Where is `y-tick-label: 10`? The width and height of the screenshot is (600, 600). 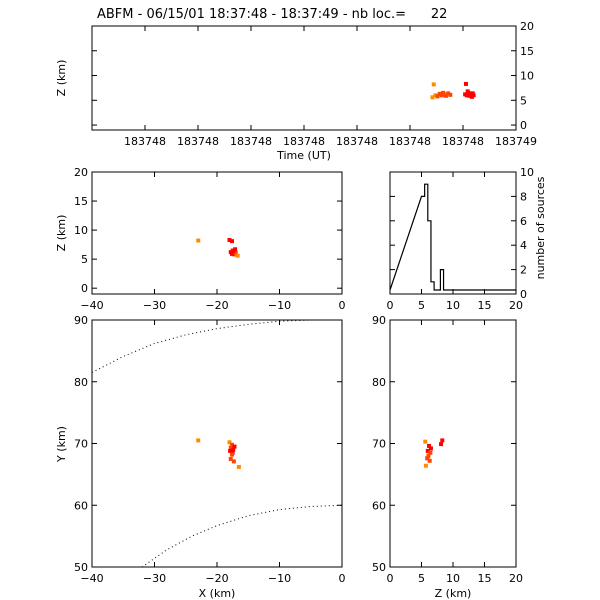 y-tick-label: 10 is located at coordinates (527, 172).